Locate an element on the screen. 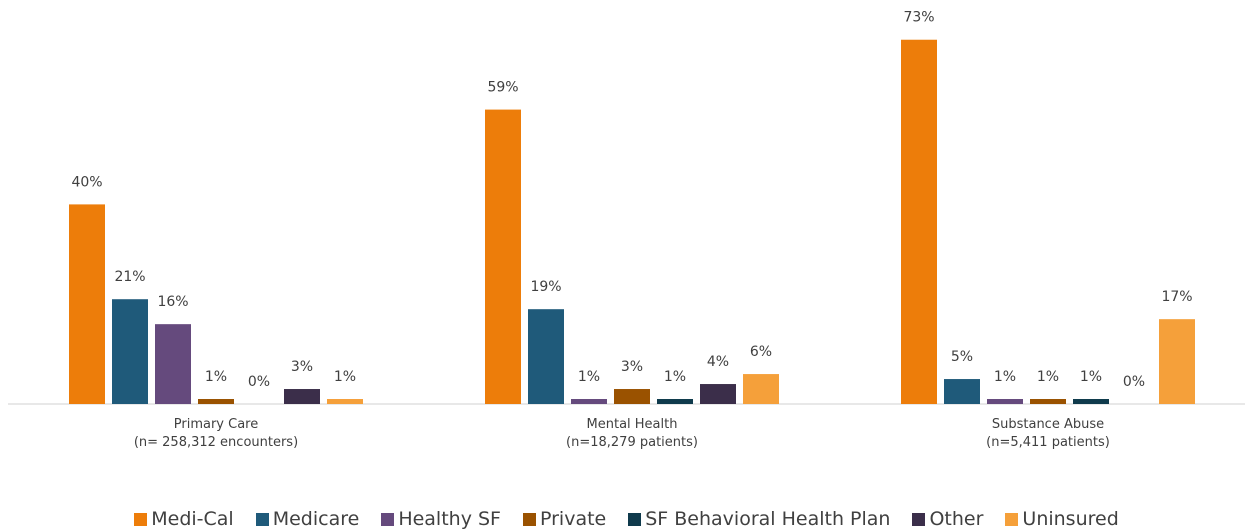  legend-item: Medi-Cal is located at coordinates (184, 519).